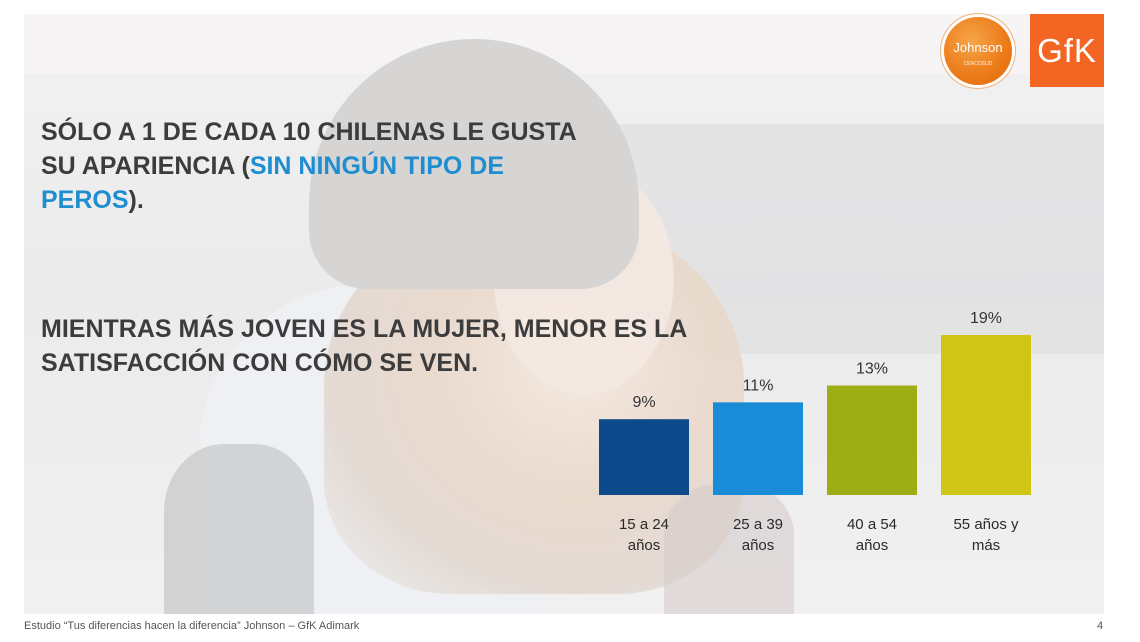  I want to click on page-number: 4, so click(1100, 626).